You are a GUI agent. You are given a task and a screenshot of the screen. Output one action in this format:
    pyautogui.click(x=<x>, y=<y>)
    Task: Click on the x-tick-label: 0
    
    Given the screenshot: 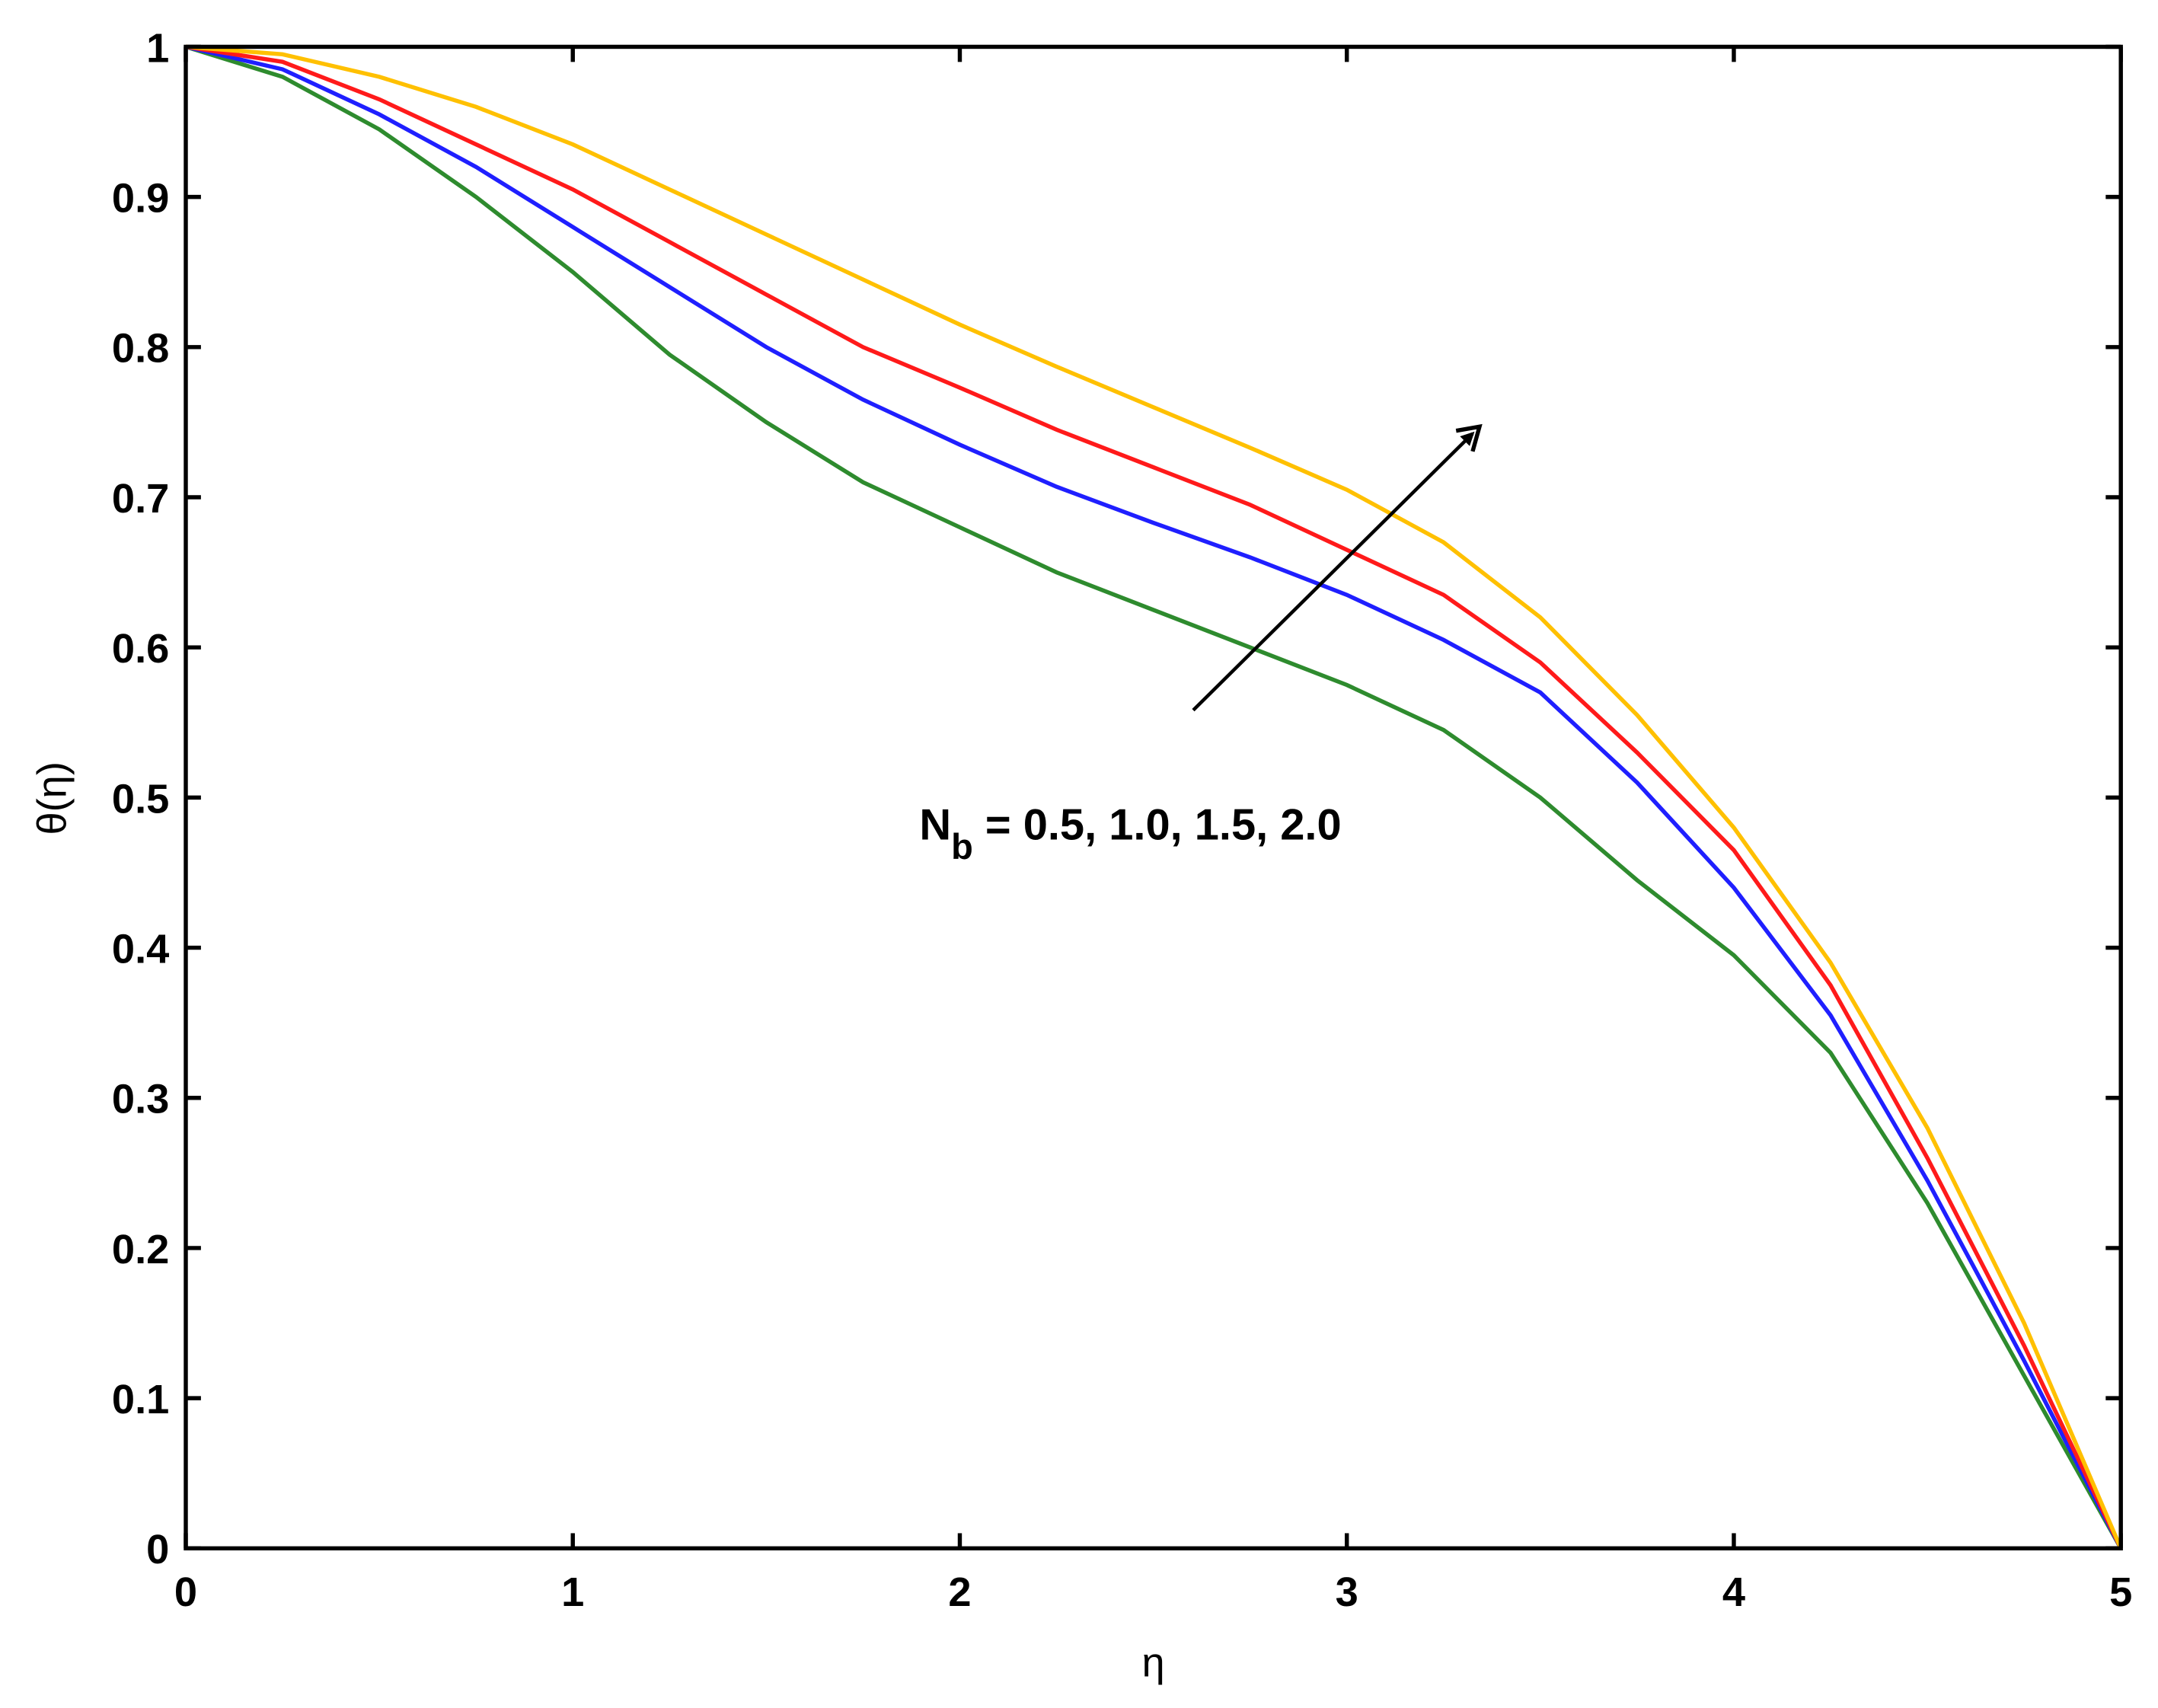 What is the action you would take?
    pyautogui.click(x=185, y=1592)
    